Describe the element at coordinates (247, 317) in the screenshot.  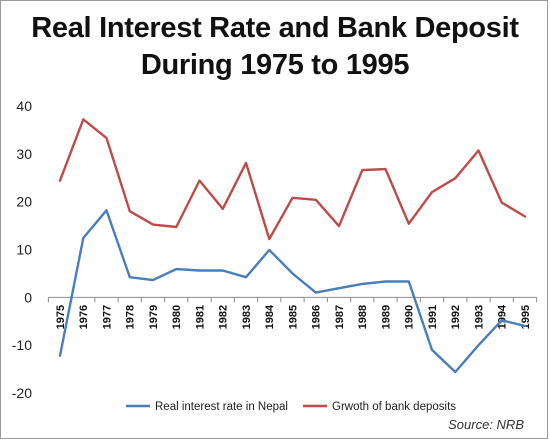
I see `x-tick-label: 1983` at that location.